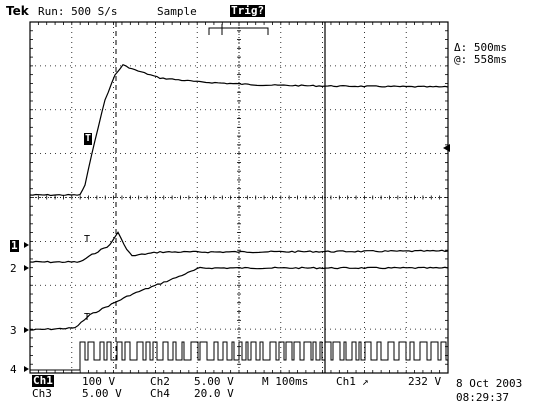 The height and width of the screenshot is (419, 536). What do you see at coordinates (99, 381) in the screenshot?
I see `ch1-scale: 100 V` at bounding box center [99, 381].